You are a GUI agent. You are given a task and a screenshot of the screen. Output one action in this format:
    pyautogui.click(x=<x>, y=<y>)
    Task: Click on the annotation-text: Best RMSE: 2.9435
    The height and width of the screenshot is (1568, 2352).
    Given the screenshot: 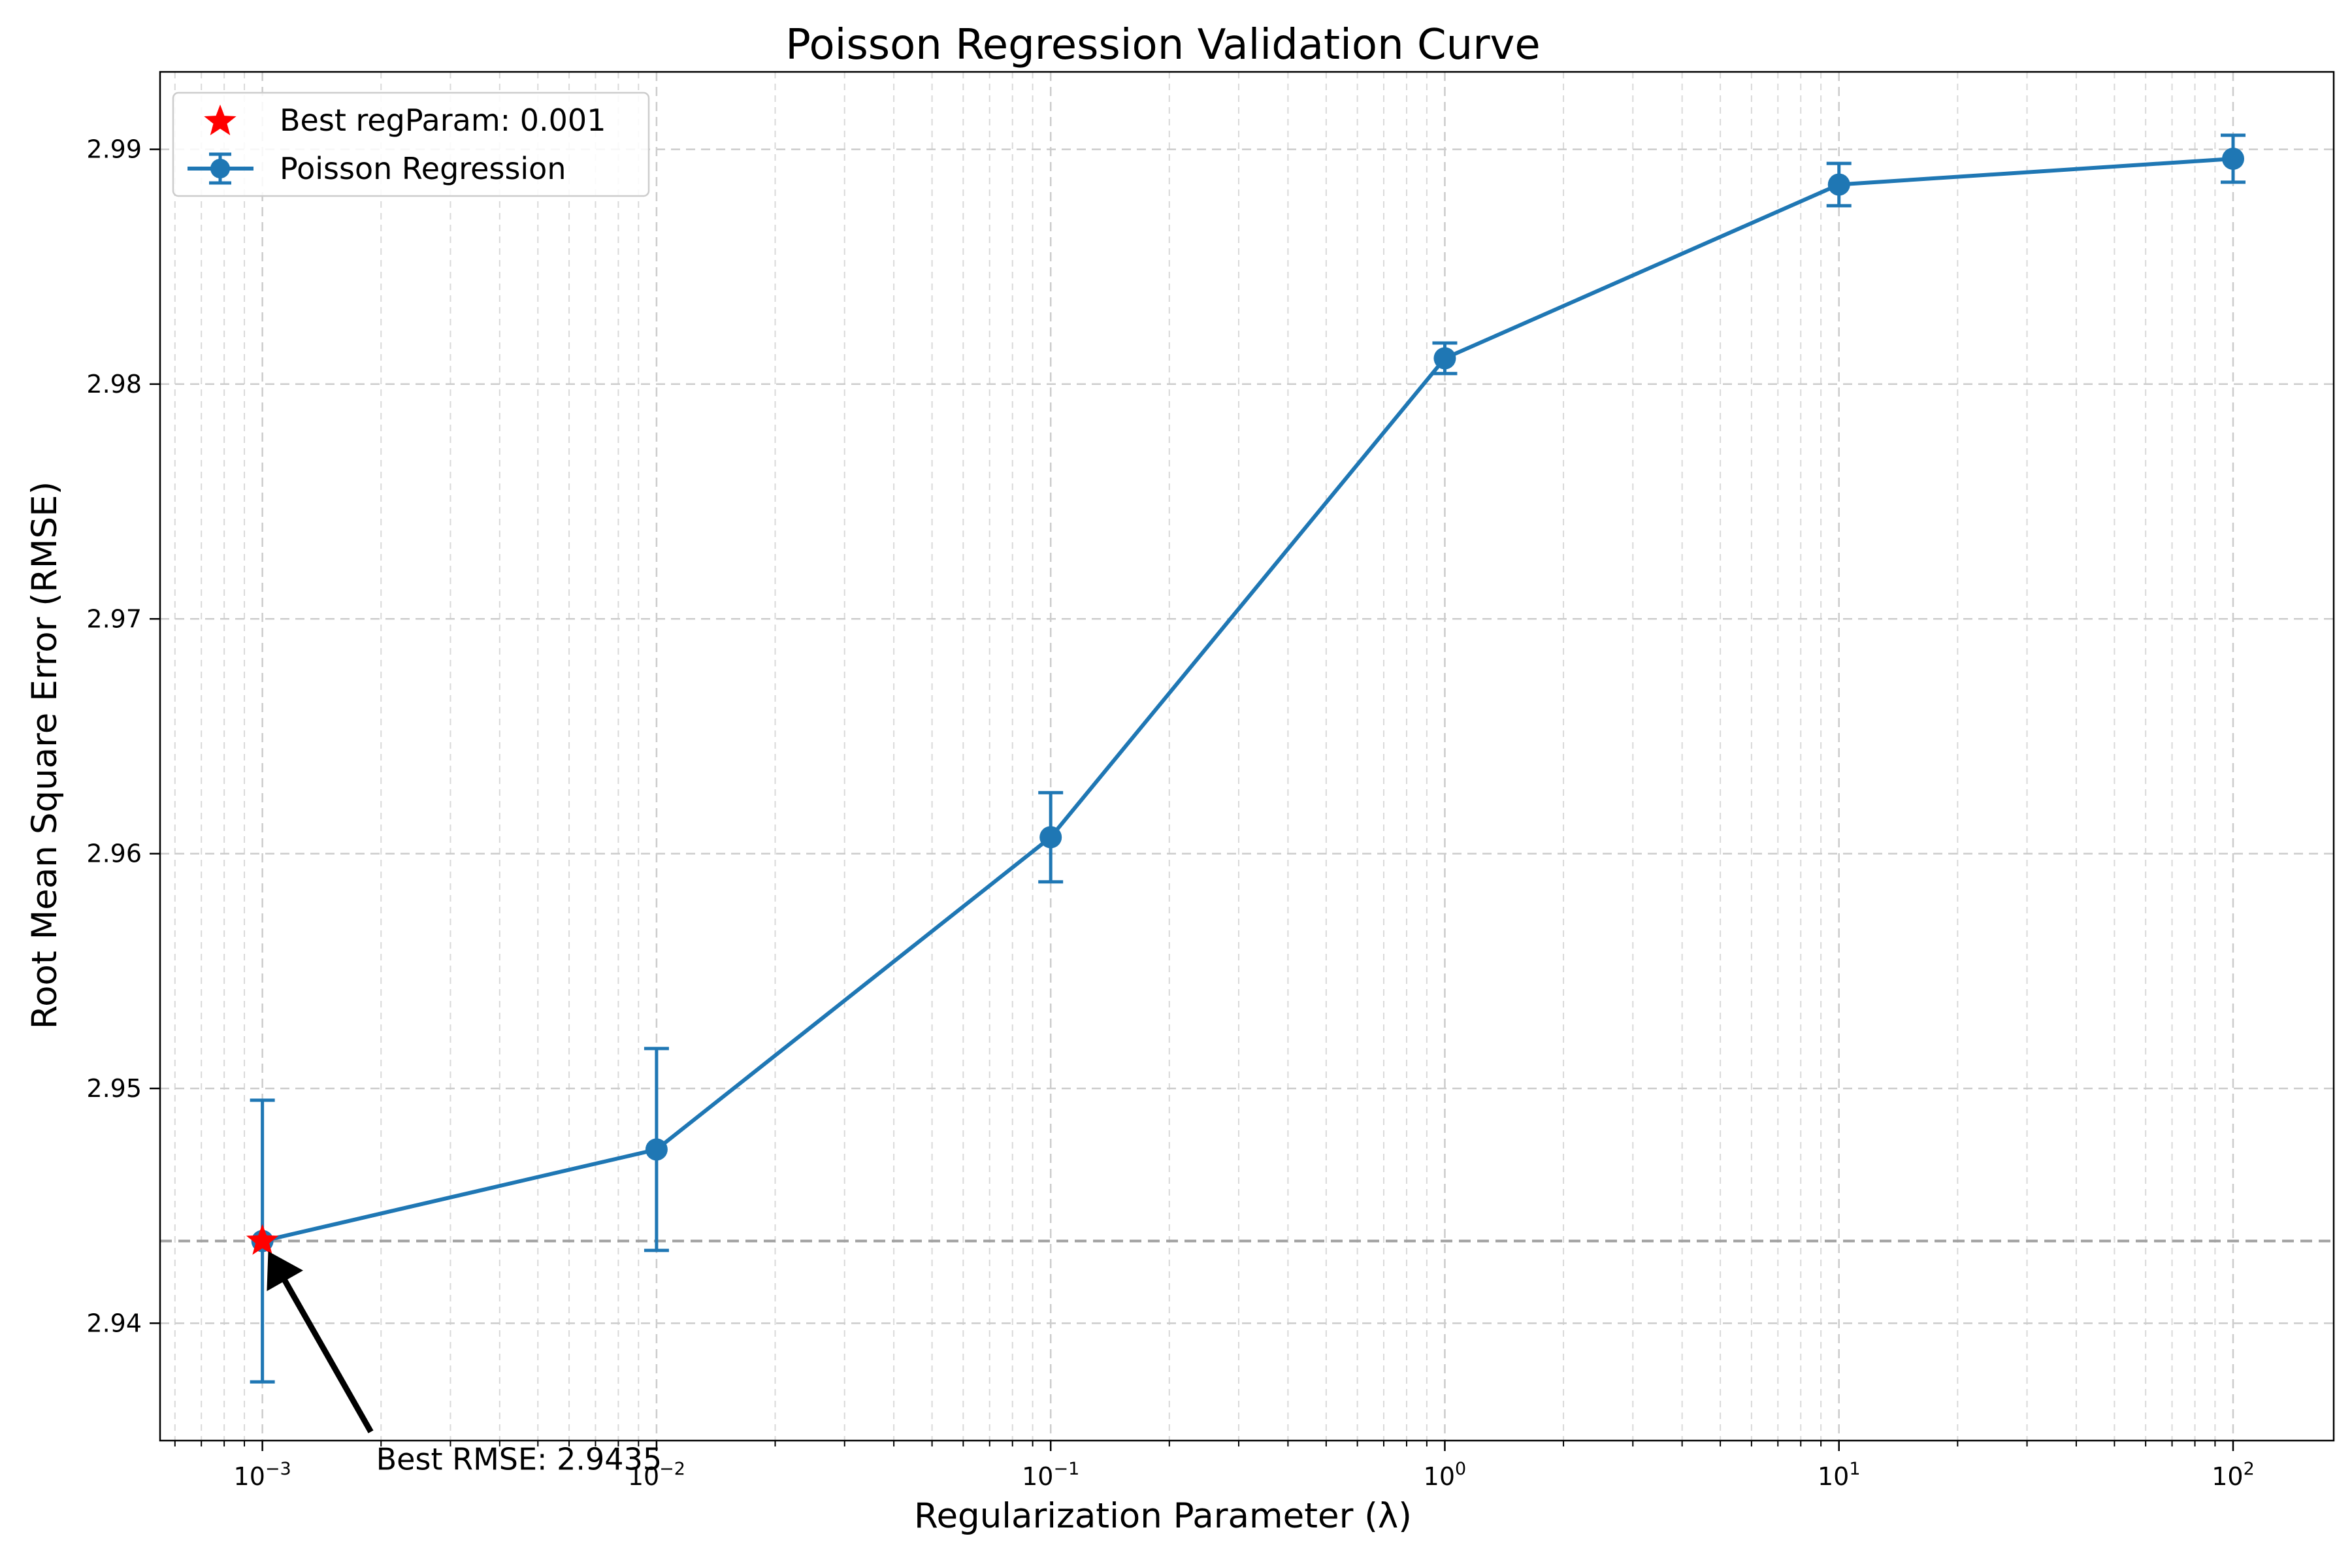 What is the action you would take?
    pyautogui.click(x=519, y=1459)
    